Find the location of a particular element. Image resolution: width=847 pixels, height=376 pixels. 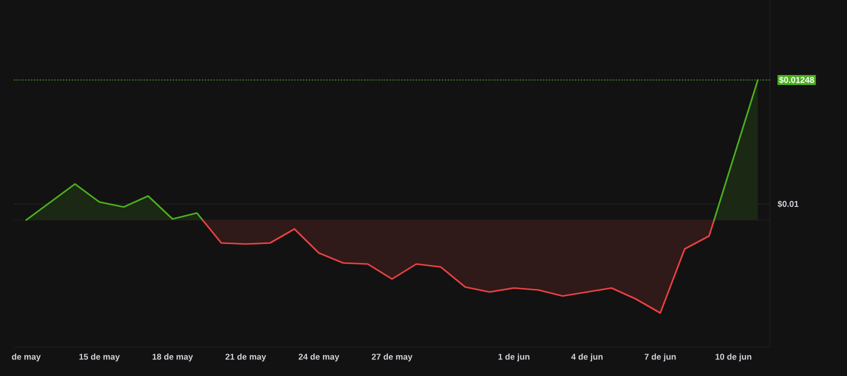

x-tick-label: 24 de may is located at coordinates (319, 358).